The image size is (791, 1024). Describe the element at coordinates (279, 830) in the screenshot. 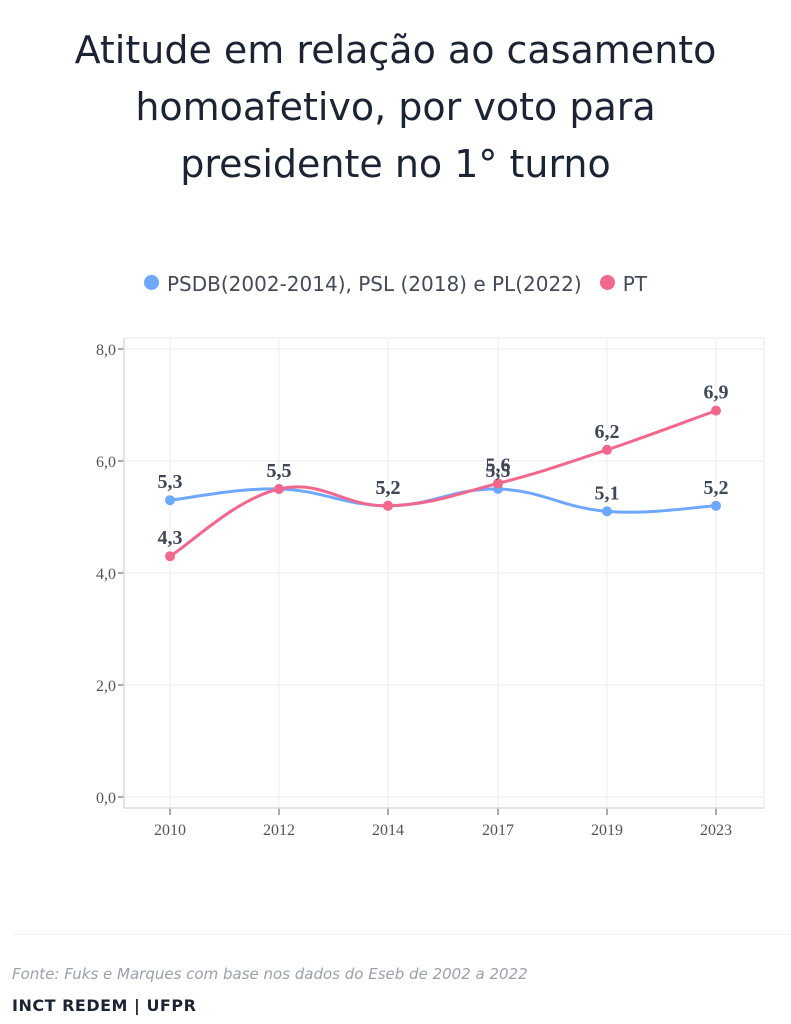

I see `x-tick-label: 2012` at that location.